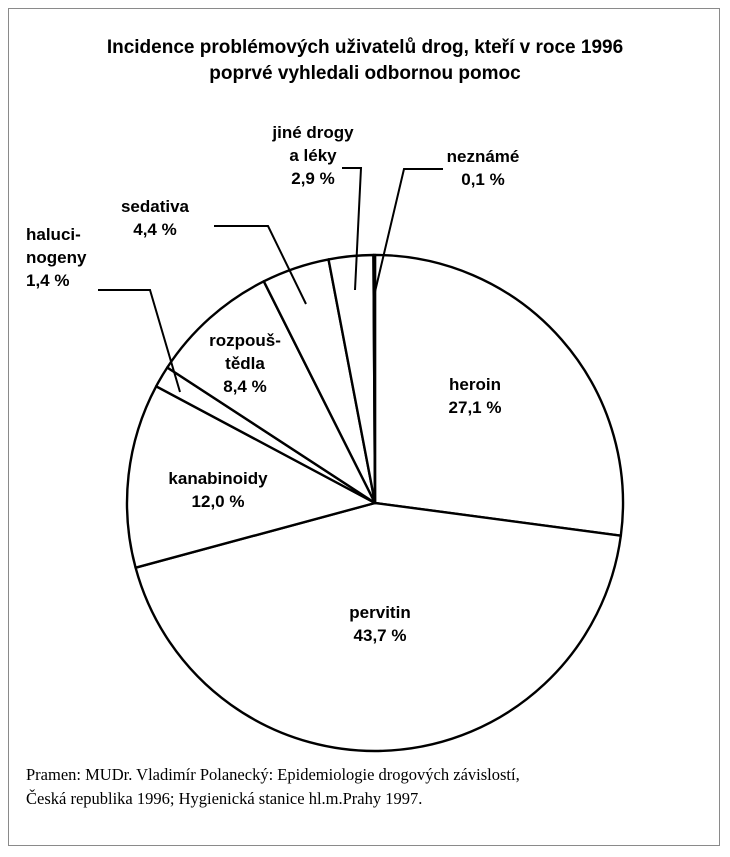 Image resolution: width=730 pixels, height=857 pixels. What do you see at coordinates (53, 234) in the screenshot?
I see `slice-name-text: haluci-` at bounding box center [53, 234].